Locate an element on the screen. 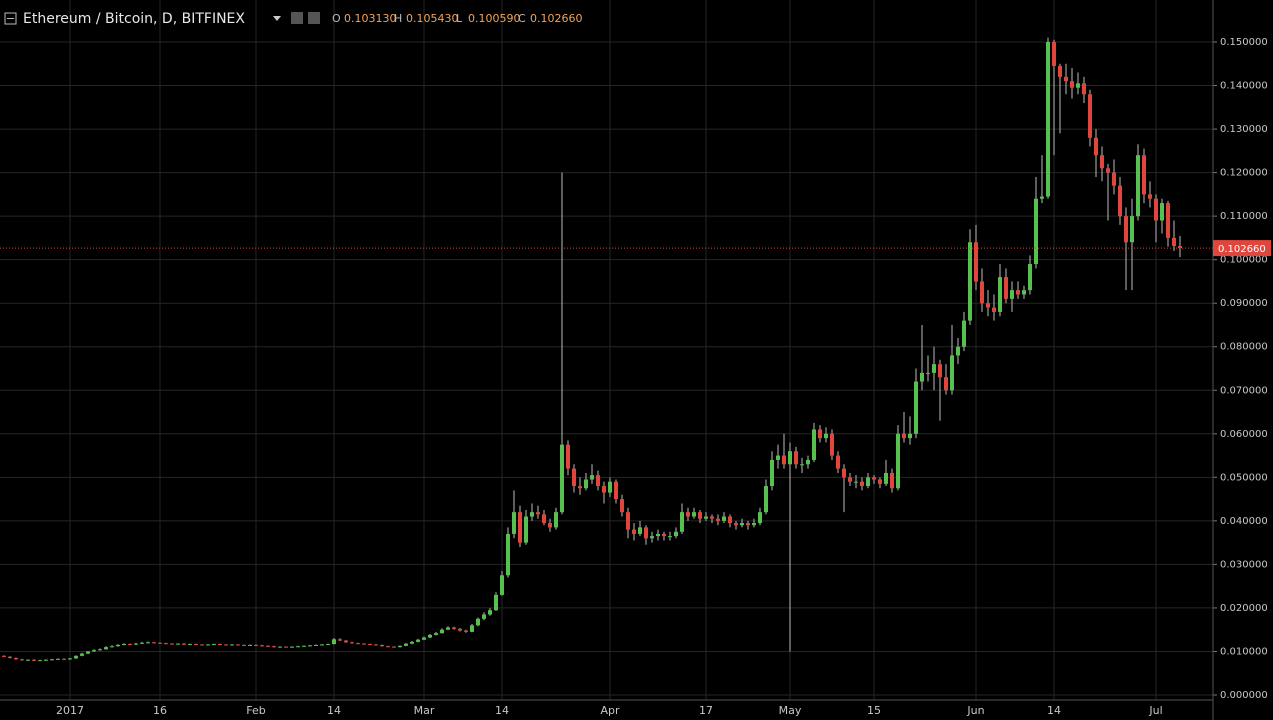 The height and width of the screenshot is (720, 1273). y-tick-label: 0.110000 is located at coordinates (1244, 216).